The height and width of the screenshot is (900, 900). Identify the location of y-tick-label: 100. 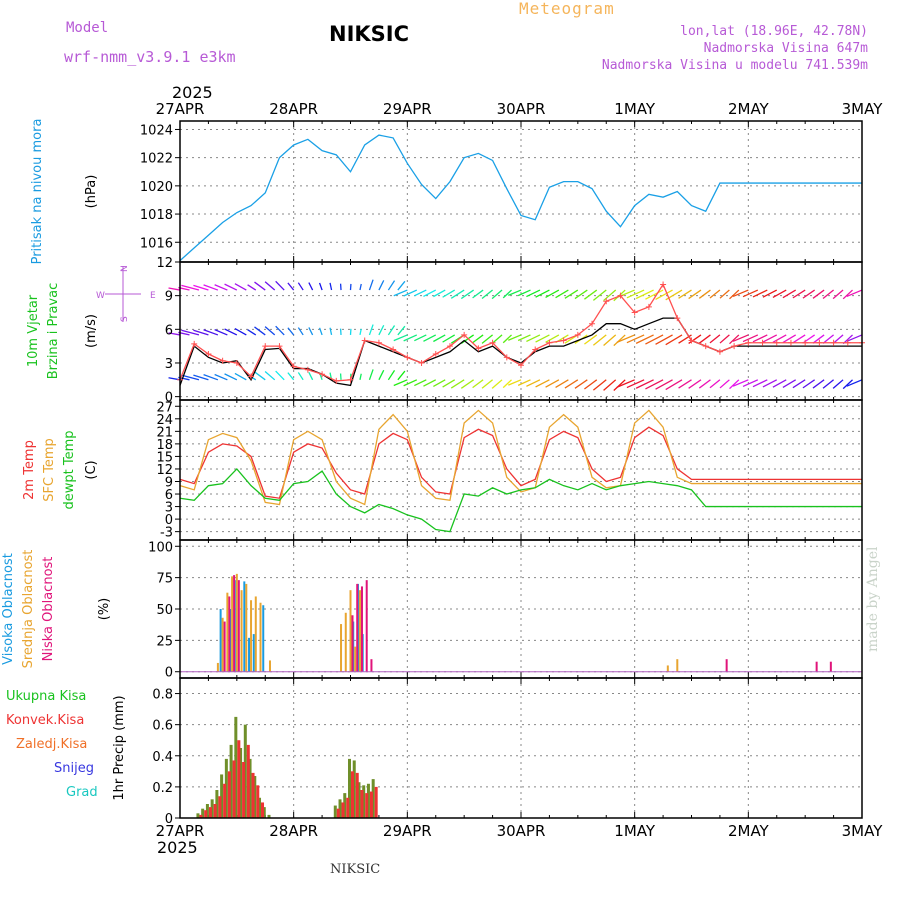
(160, 547).